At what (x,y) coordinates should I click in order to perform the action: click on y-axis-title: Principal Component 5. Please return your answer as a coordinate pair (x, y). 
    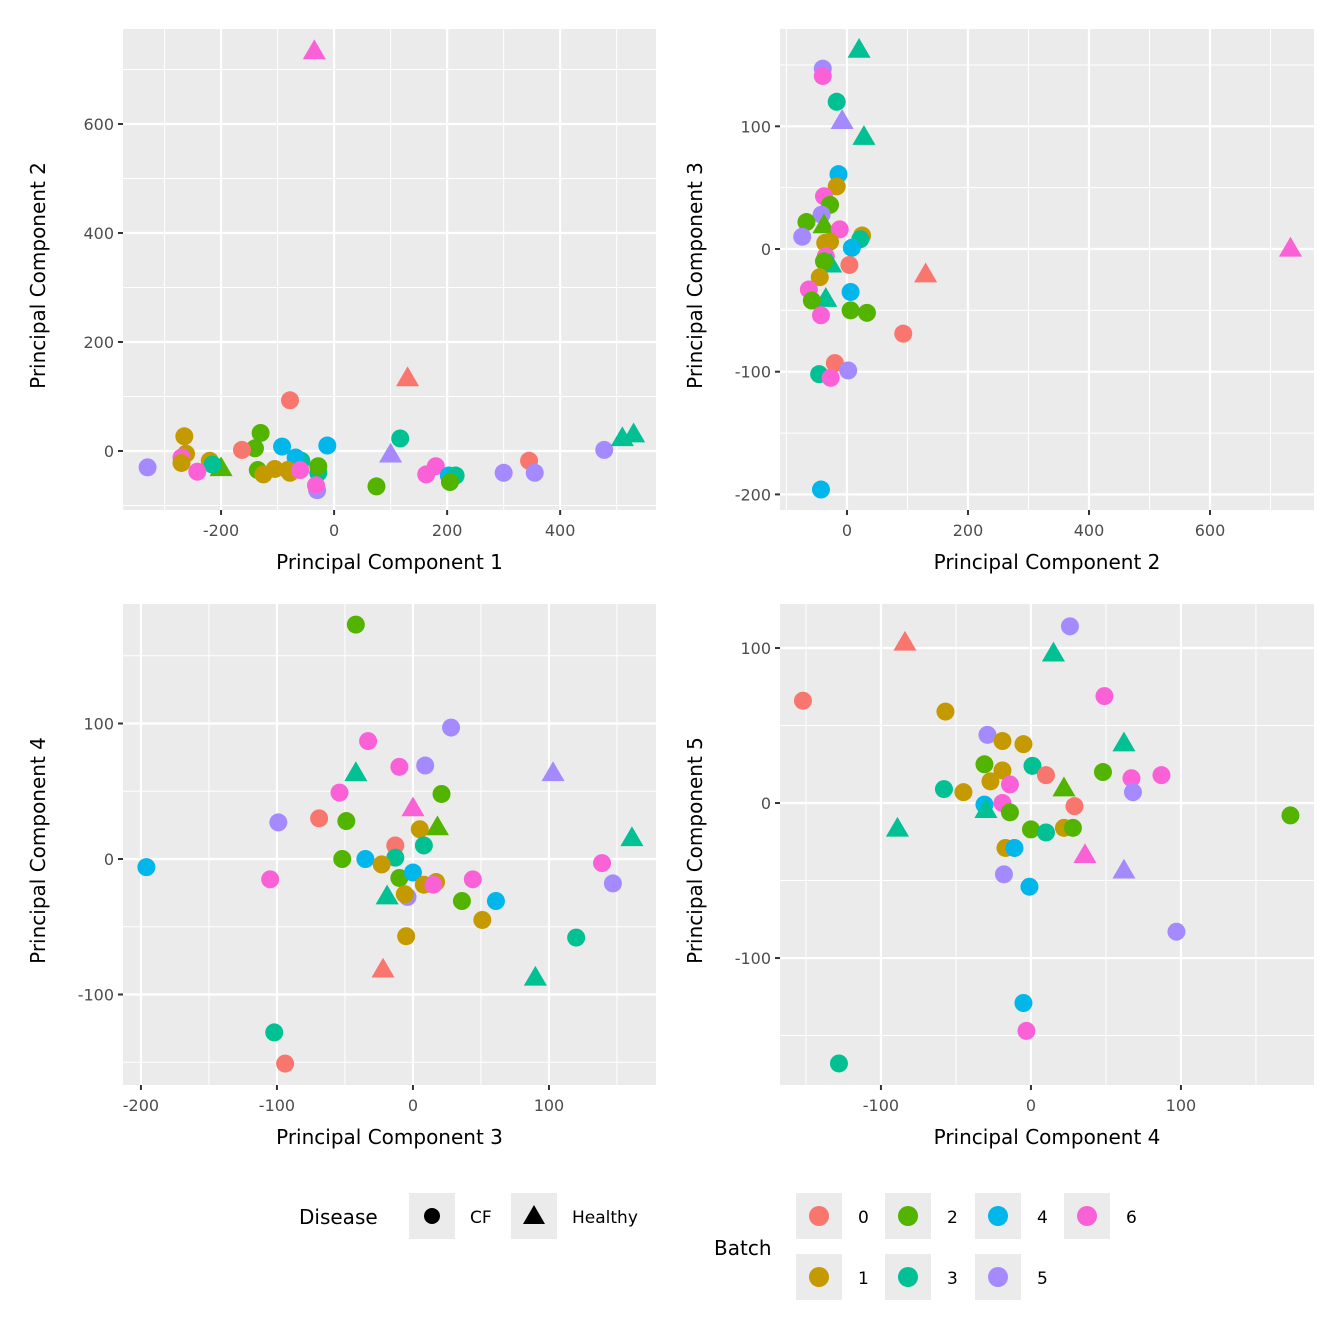
    Looking at the image, I should click on (695, 850).